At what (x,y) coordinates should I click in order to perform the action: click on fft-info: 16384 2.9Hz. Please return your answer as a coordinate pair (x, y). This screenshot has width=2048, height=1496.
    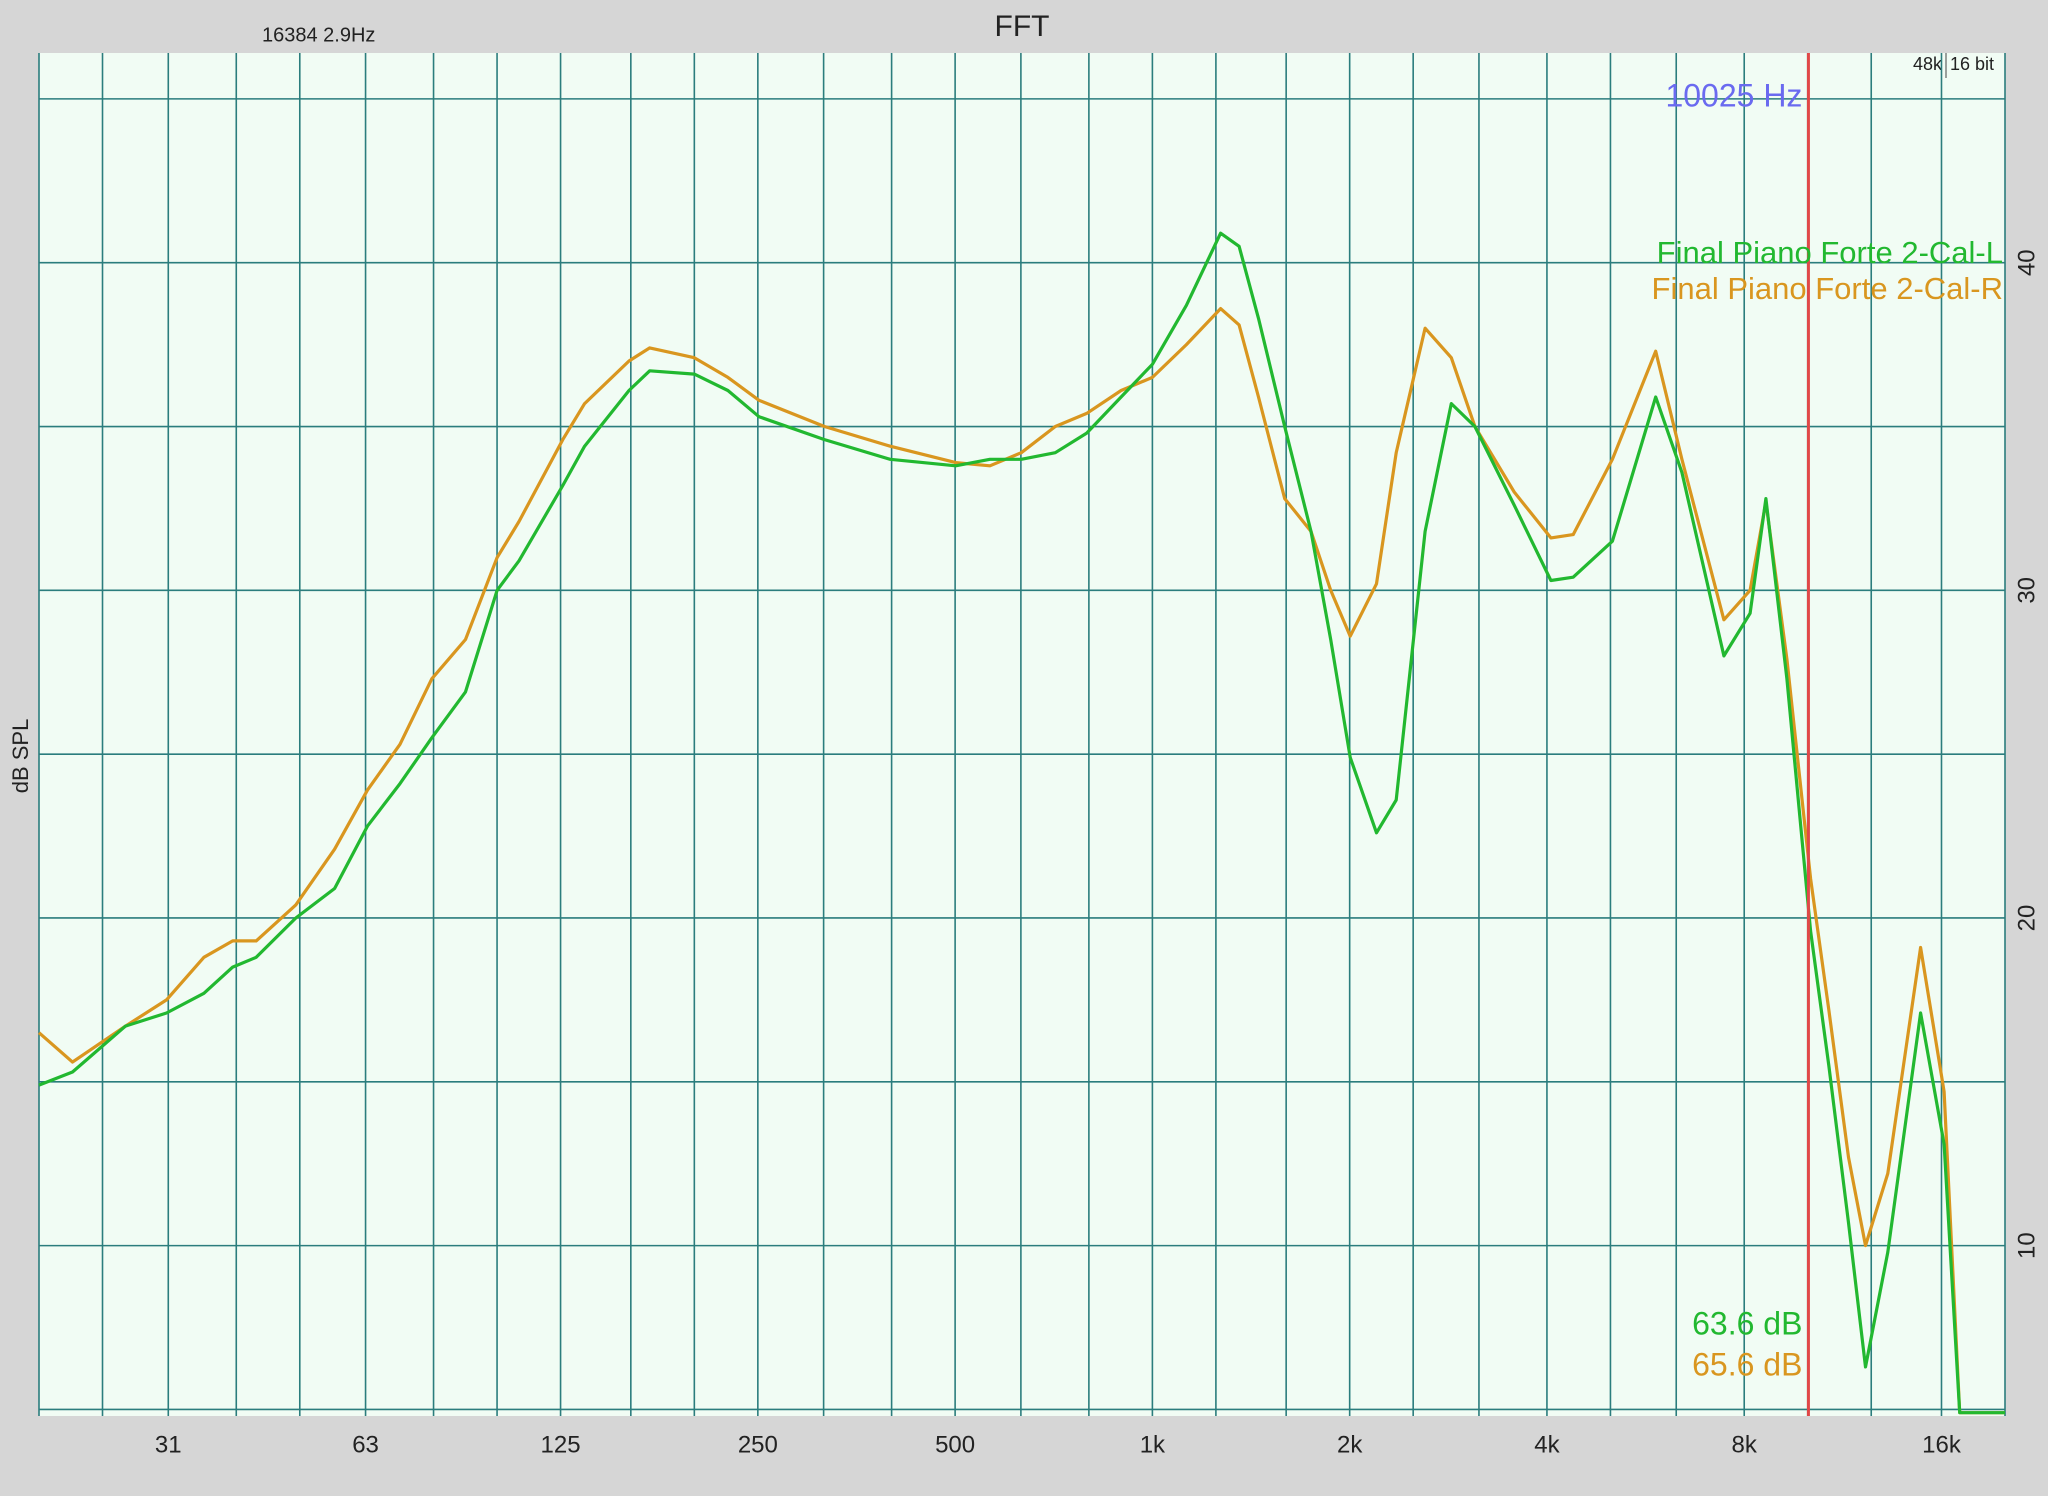
    Looking at the image, I should click on (318, 35).